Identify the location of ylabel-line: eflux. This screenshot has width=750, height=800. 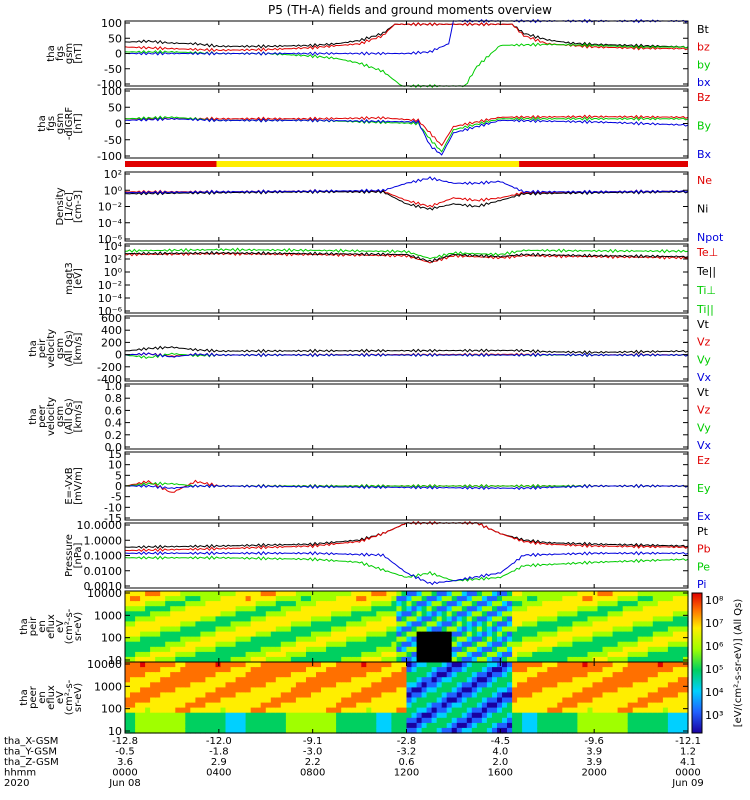
(51, 626).